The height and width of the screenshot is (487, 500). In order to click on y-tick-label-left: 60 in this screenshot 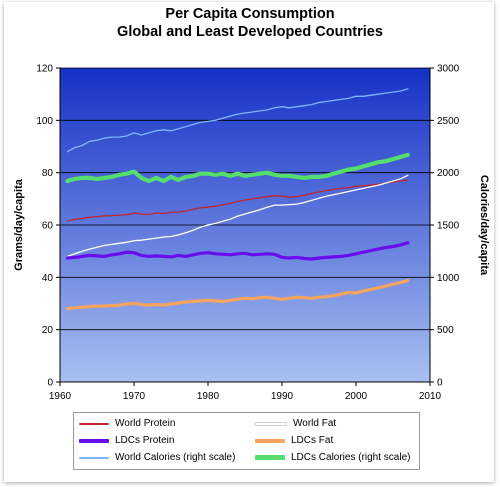, I will do `click(48, 226)`.